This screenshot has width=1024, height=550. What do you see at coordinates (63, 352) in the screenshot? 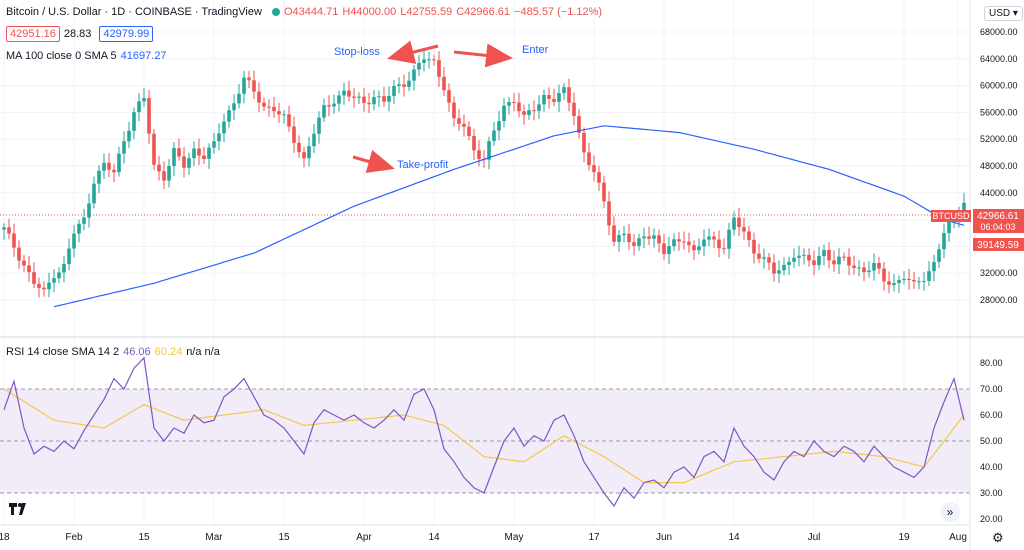
I see `rsi-label: RSI 14 close SMA 14 2` at bounding box center [63, 352].